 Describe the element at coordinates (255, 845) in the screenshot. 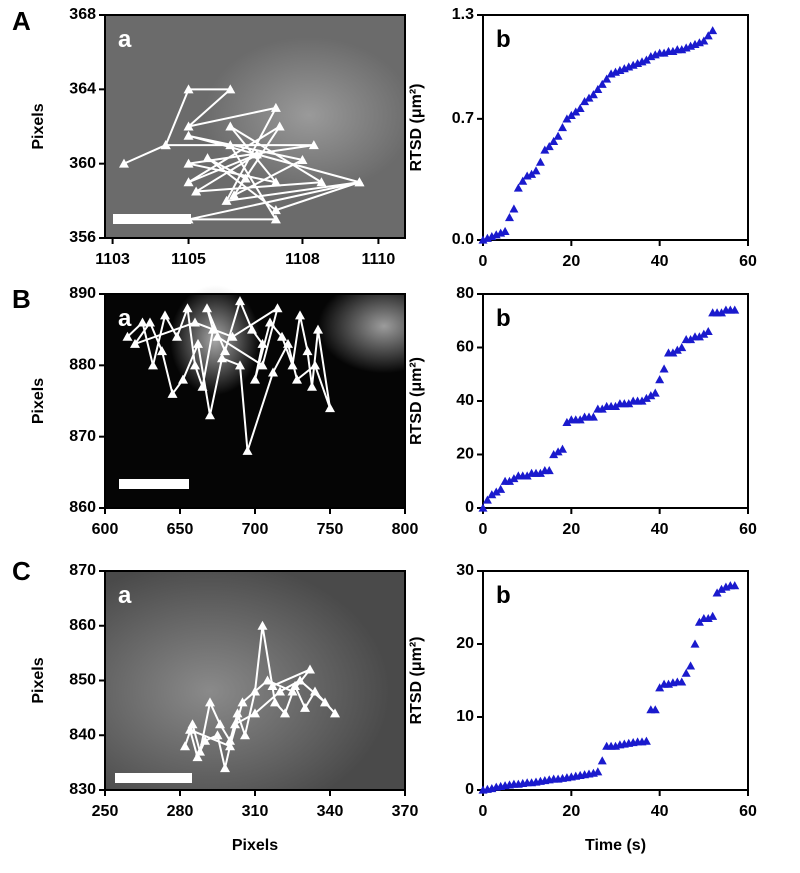

I see `x-axis-label: Pixels` at that location.